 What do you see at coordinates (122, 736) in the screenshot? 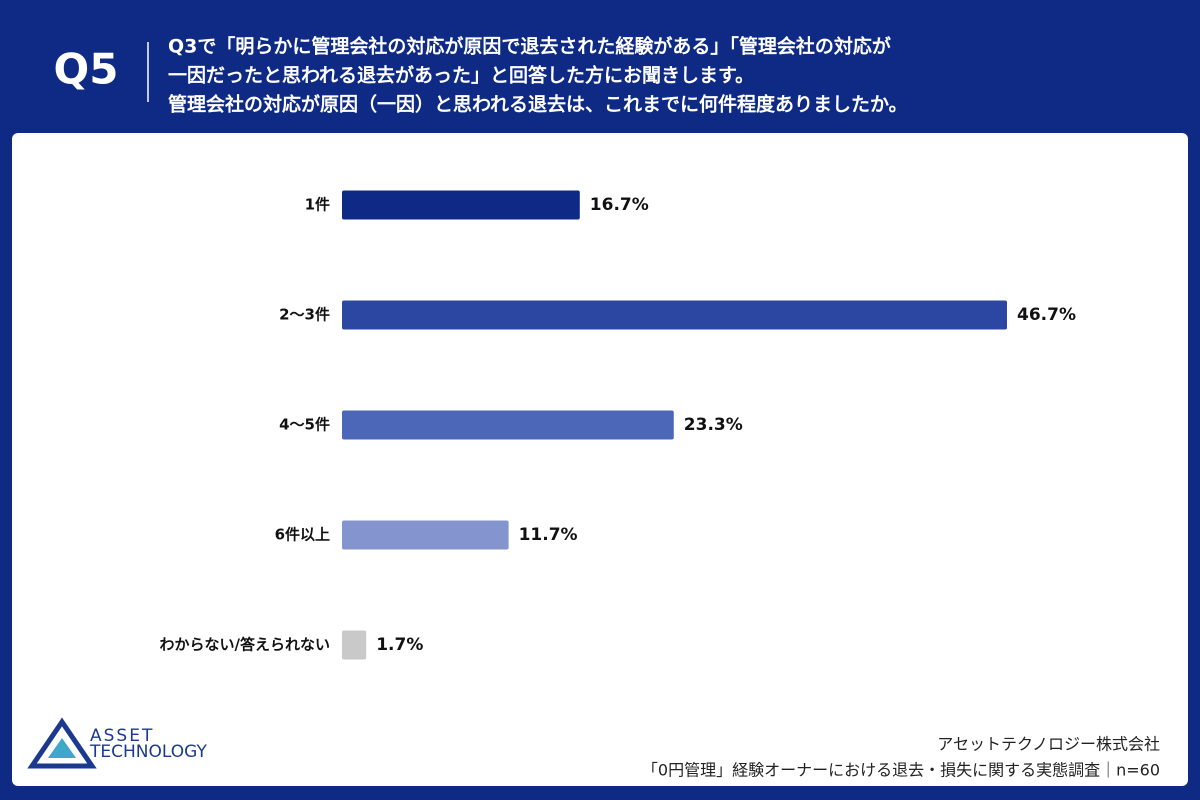
I see `logo-text: ASSET` at bounding box center [122, 736].